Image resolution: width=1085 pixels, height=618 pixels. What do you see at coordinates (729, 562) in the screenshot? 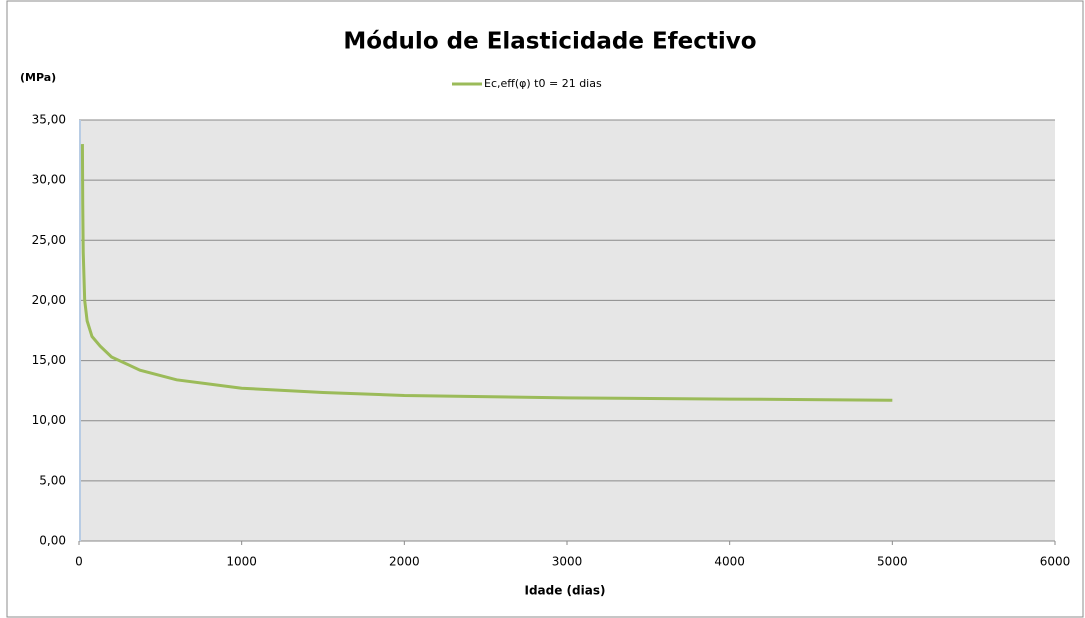
I see `x-tick-label: 4000` at bounding box center [729, 562].